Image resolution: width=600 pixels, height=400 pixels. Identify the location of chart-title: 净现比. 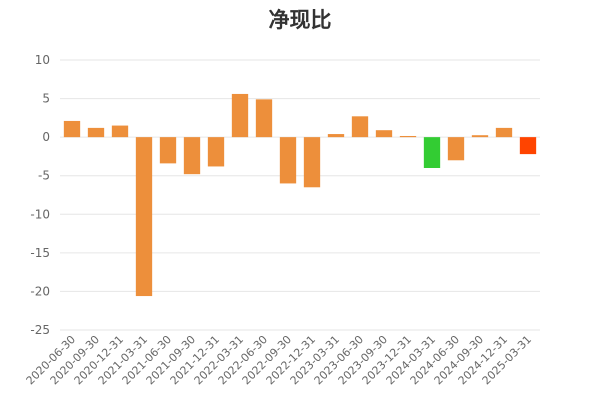
(300, 20).